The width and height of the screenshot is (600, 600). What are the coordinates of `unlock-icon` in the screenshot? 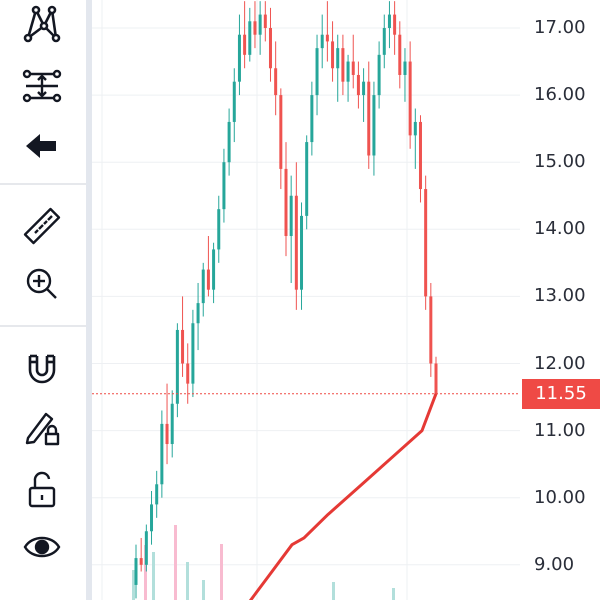 It's located at (42, 490).